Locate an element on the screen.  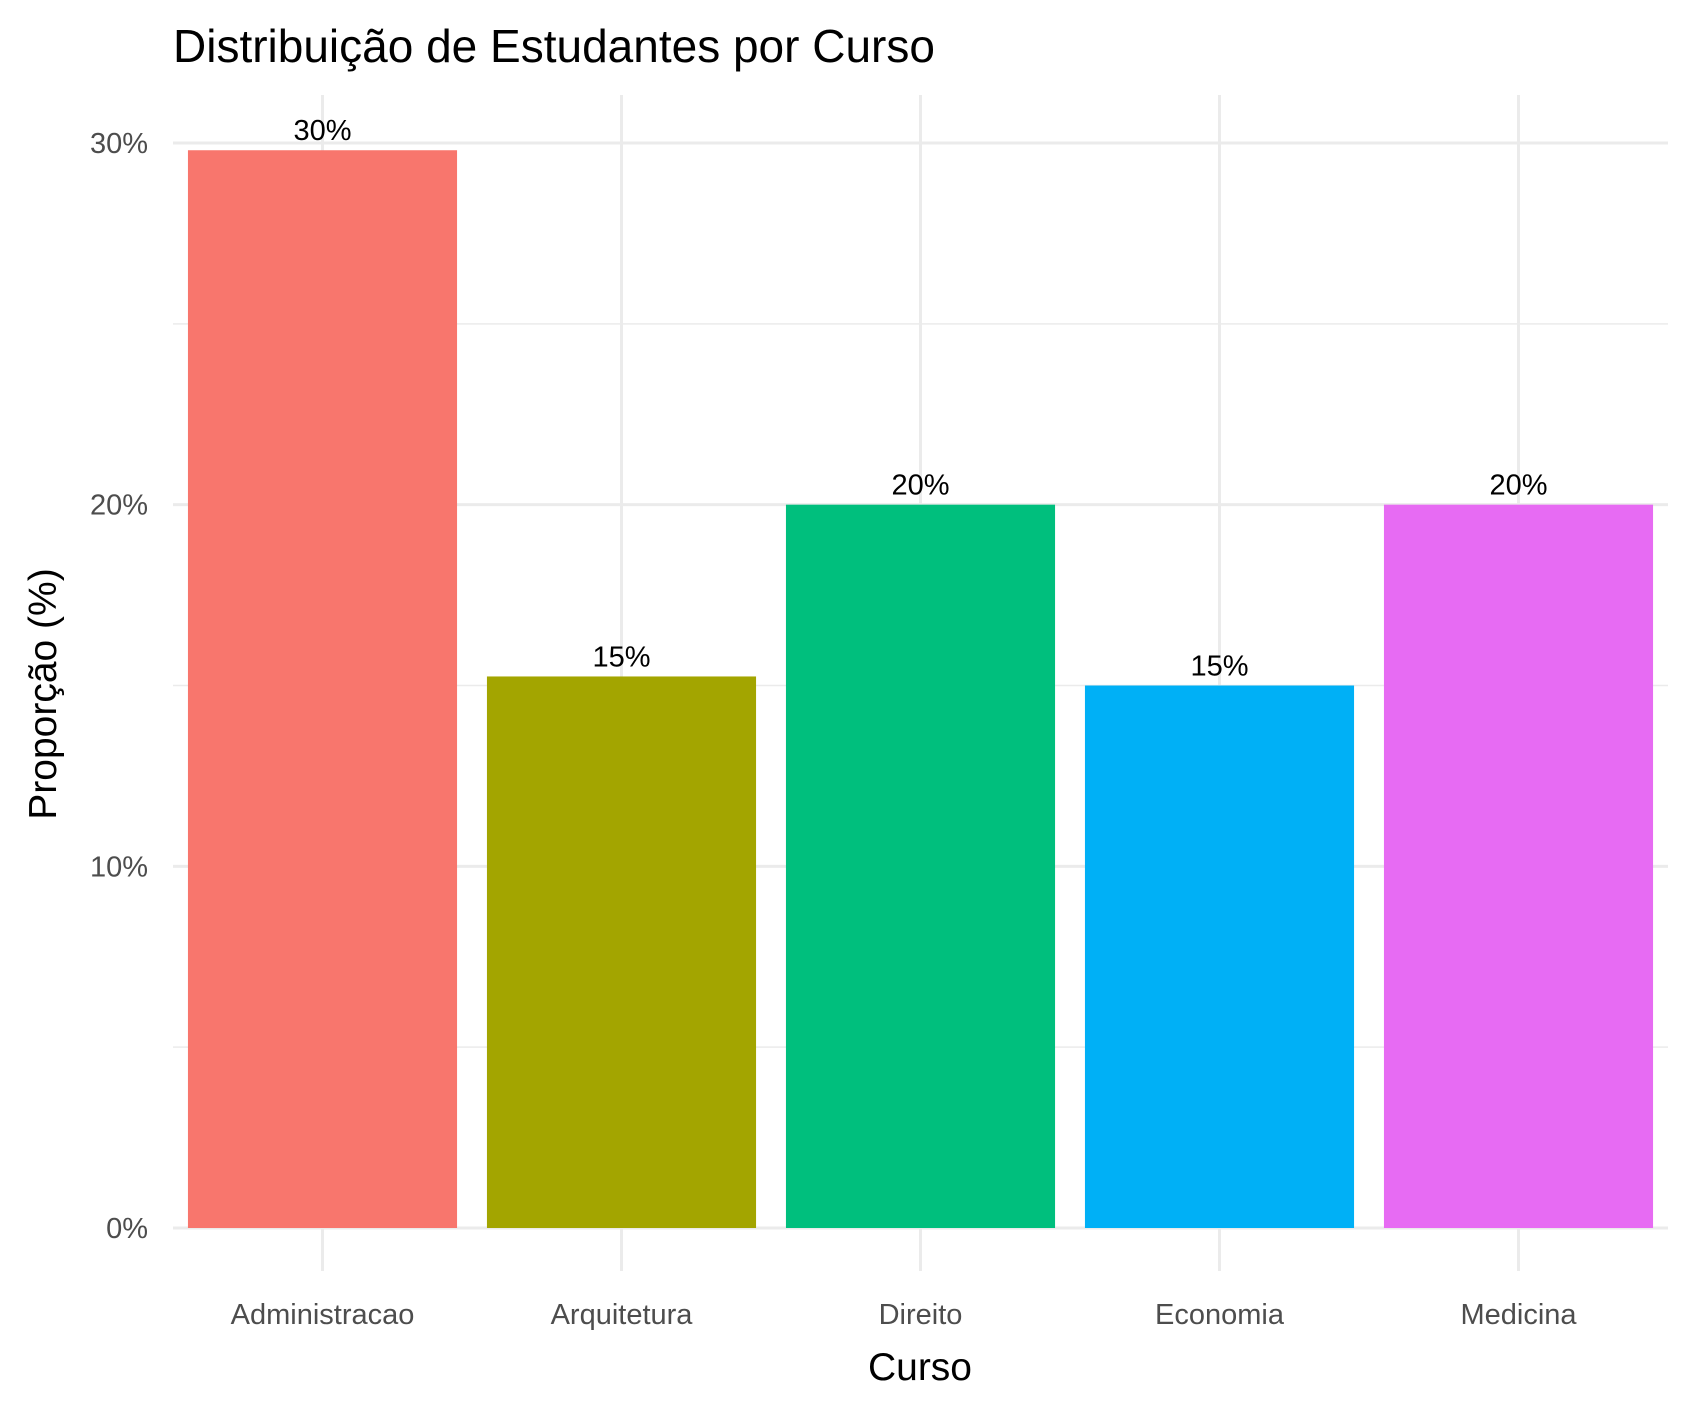
y-tick-label: 20% is located at coordinates (119, 506).